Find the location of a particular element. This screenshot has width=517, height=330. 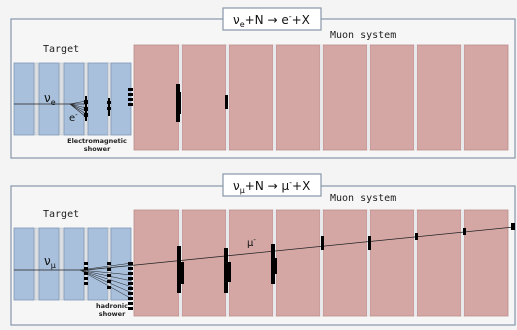

title-text: νe+N → e-+X is located at coordinates (271, 20).